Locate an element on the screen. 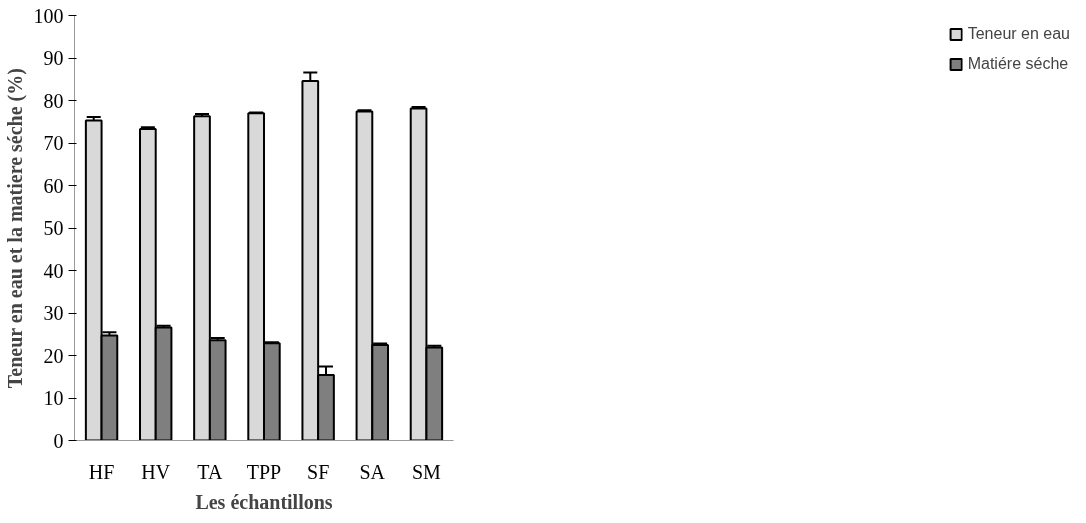 The width and height of the screenshot is (1086, 523). x-tick-label: HV is located at coordinates (156, 471).